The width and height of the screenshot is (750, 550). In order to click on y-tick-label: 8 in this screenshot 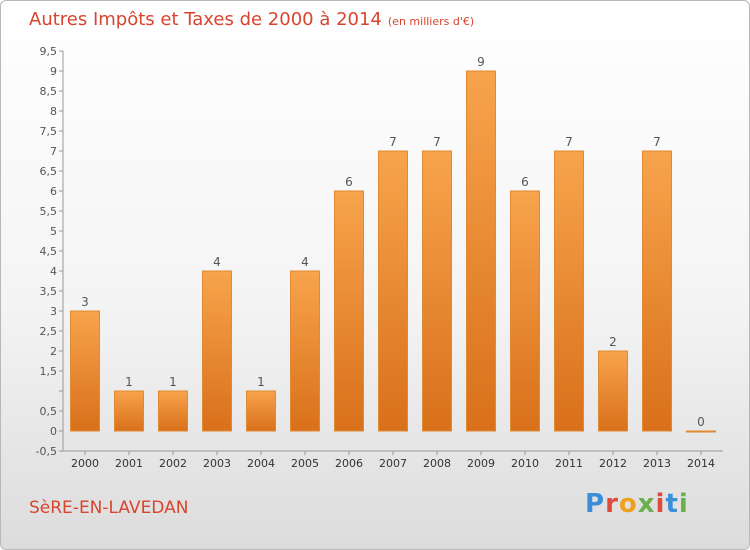, I will do `click(53, 111)`.